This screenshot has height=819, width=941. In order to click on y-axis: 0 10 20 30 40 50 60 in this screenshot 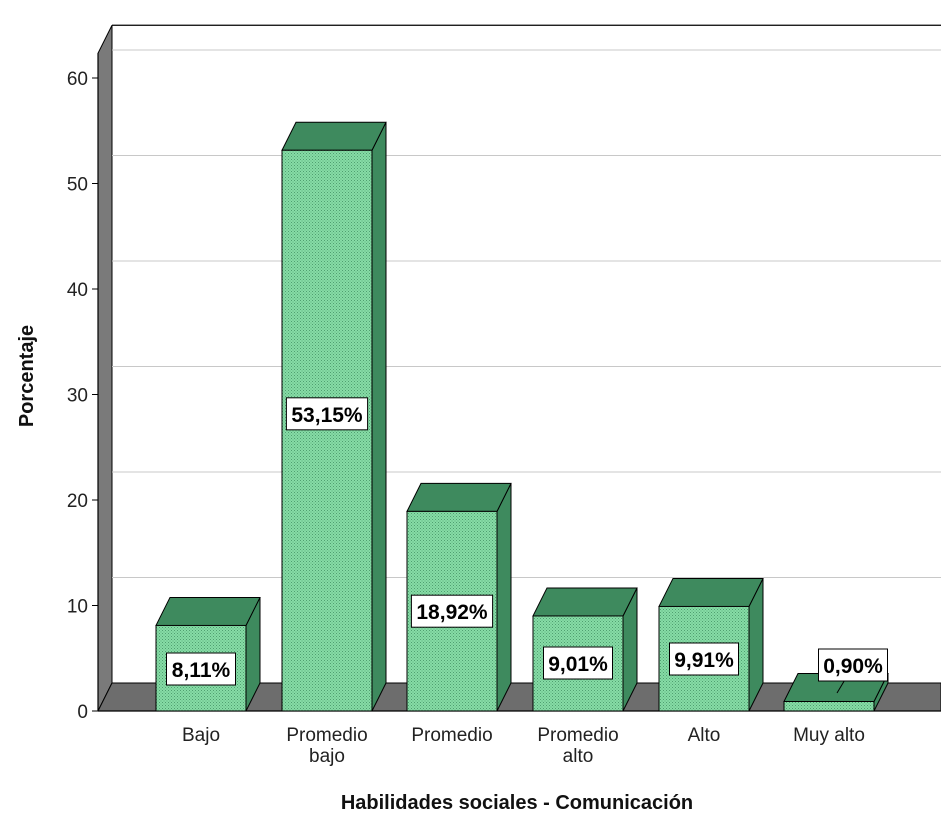, I will do `click(83, 388)`.